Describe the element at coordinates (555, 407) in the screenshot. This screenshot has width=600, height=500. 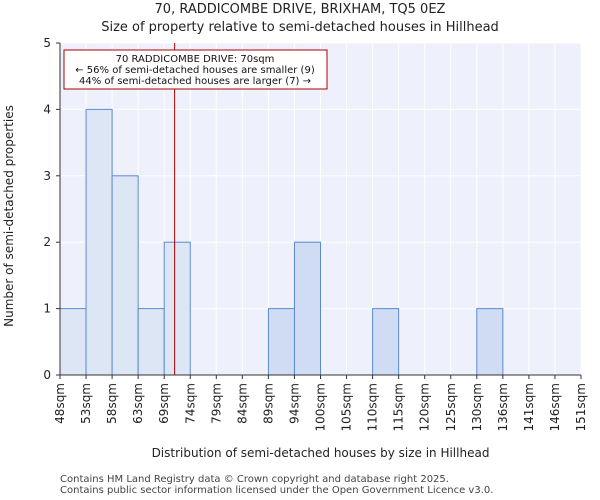
I see `x-tick-label: 146sqm` at that location.